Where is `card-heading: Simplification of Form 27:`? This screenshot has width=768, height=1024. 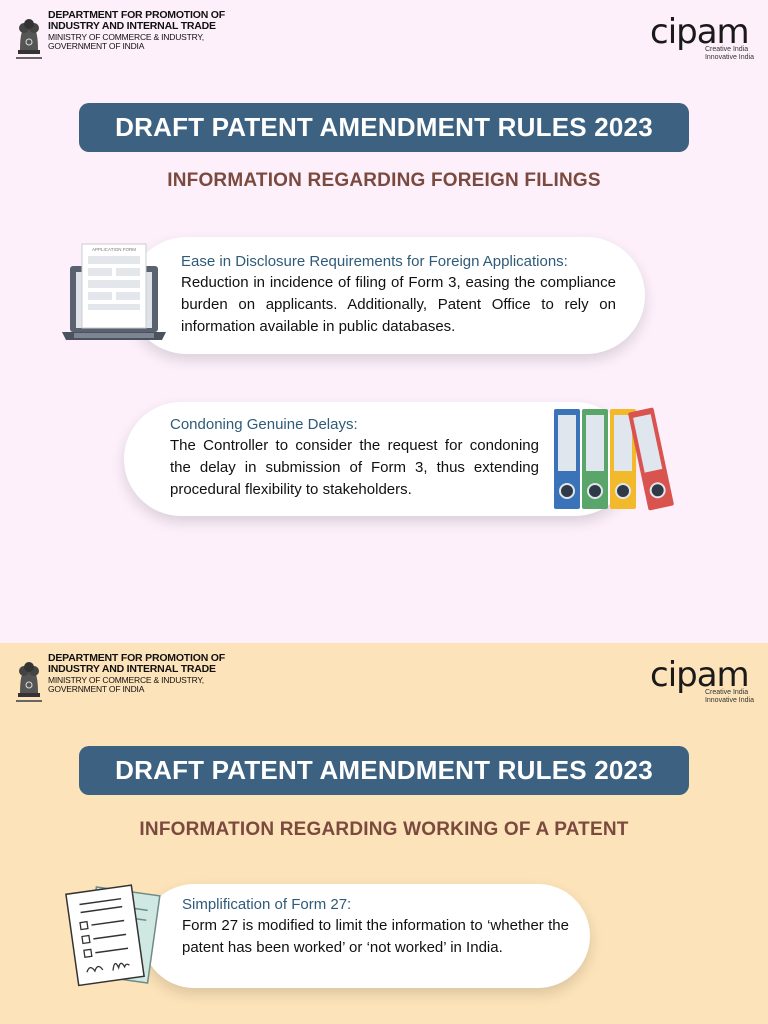
card-heading: Simplification of Form 27: is located at coordinates (267, 904).